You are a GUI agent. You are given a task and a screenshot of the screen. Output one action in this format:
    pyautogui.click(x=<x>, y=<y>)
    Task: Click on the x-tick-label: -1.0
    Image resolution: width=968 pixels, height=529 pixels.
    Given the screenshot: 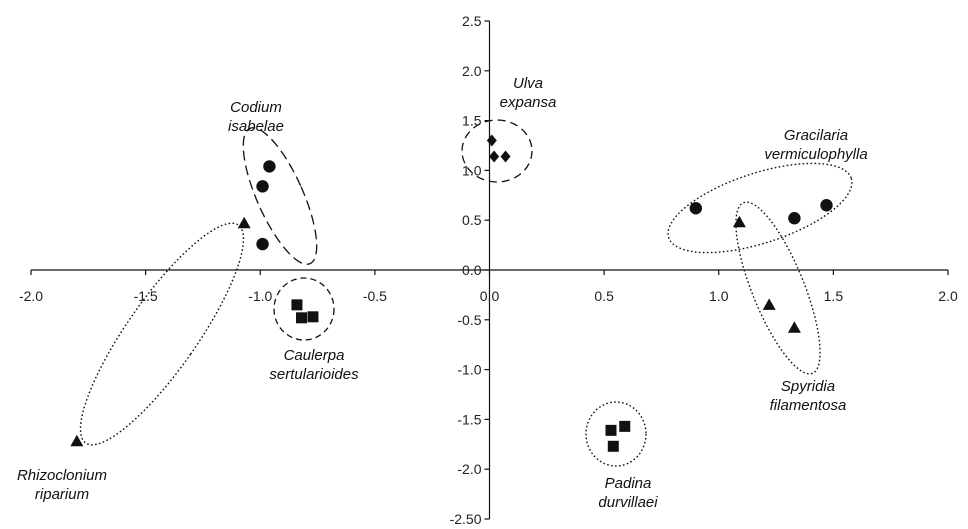 What is the action you would take?
    pyautogui.click(x=260, y=296)
    